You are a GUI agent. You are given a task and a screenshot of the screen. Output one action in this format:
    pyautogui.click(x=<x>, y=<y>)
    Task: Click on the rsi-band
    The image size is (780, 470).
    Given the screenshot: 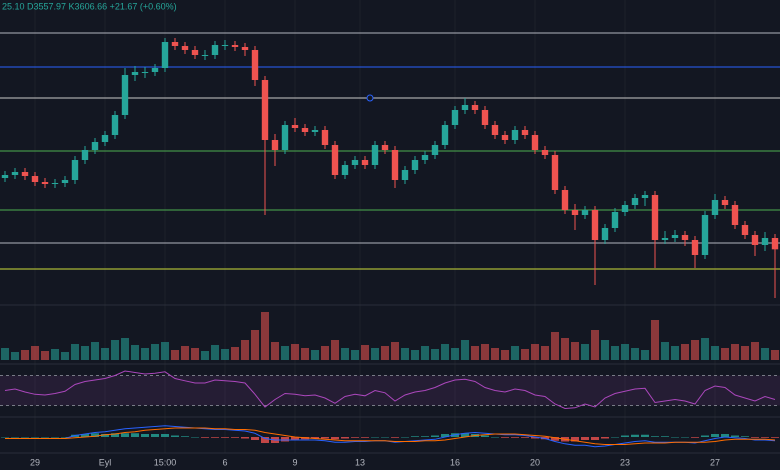 What is the action you would take?
    pyautogui.click(x=390, y=390)
    